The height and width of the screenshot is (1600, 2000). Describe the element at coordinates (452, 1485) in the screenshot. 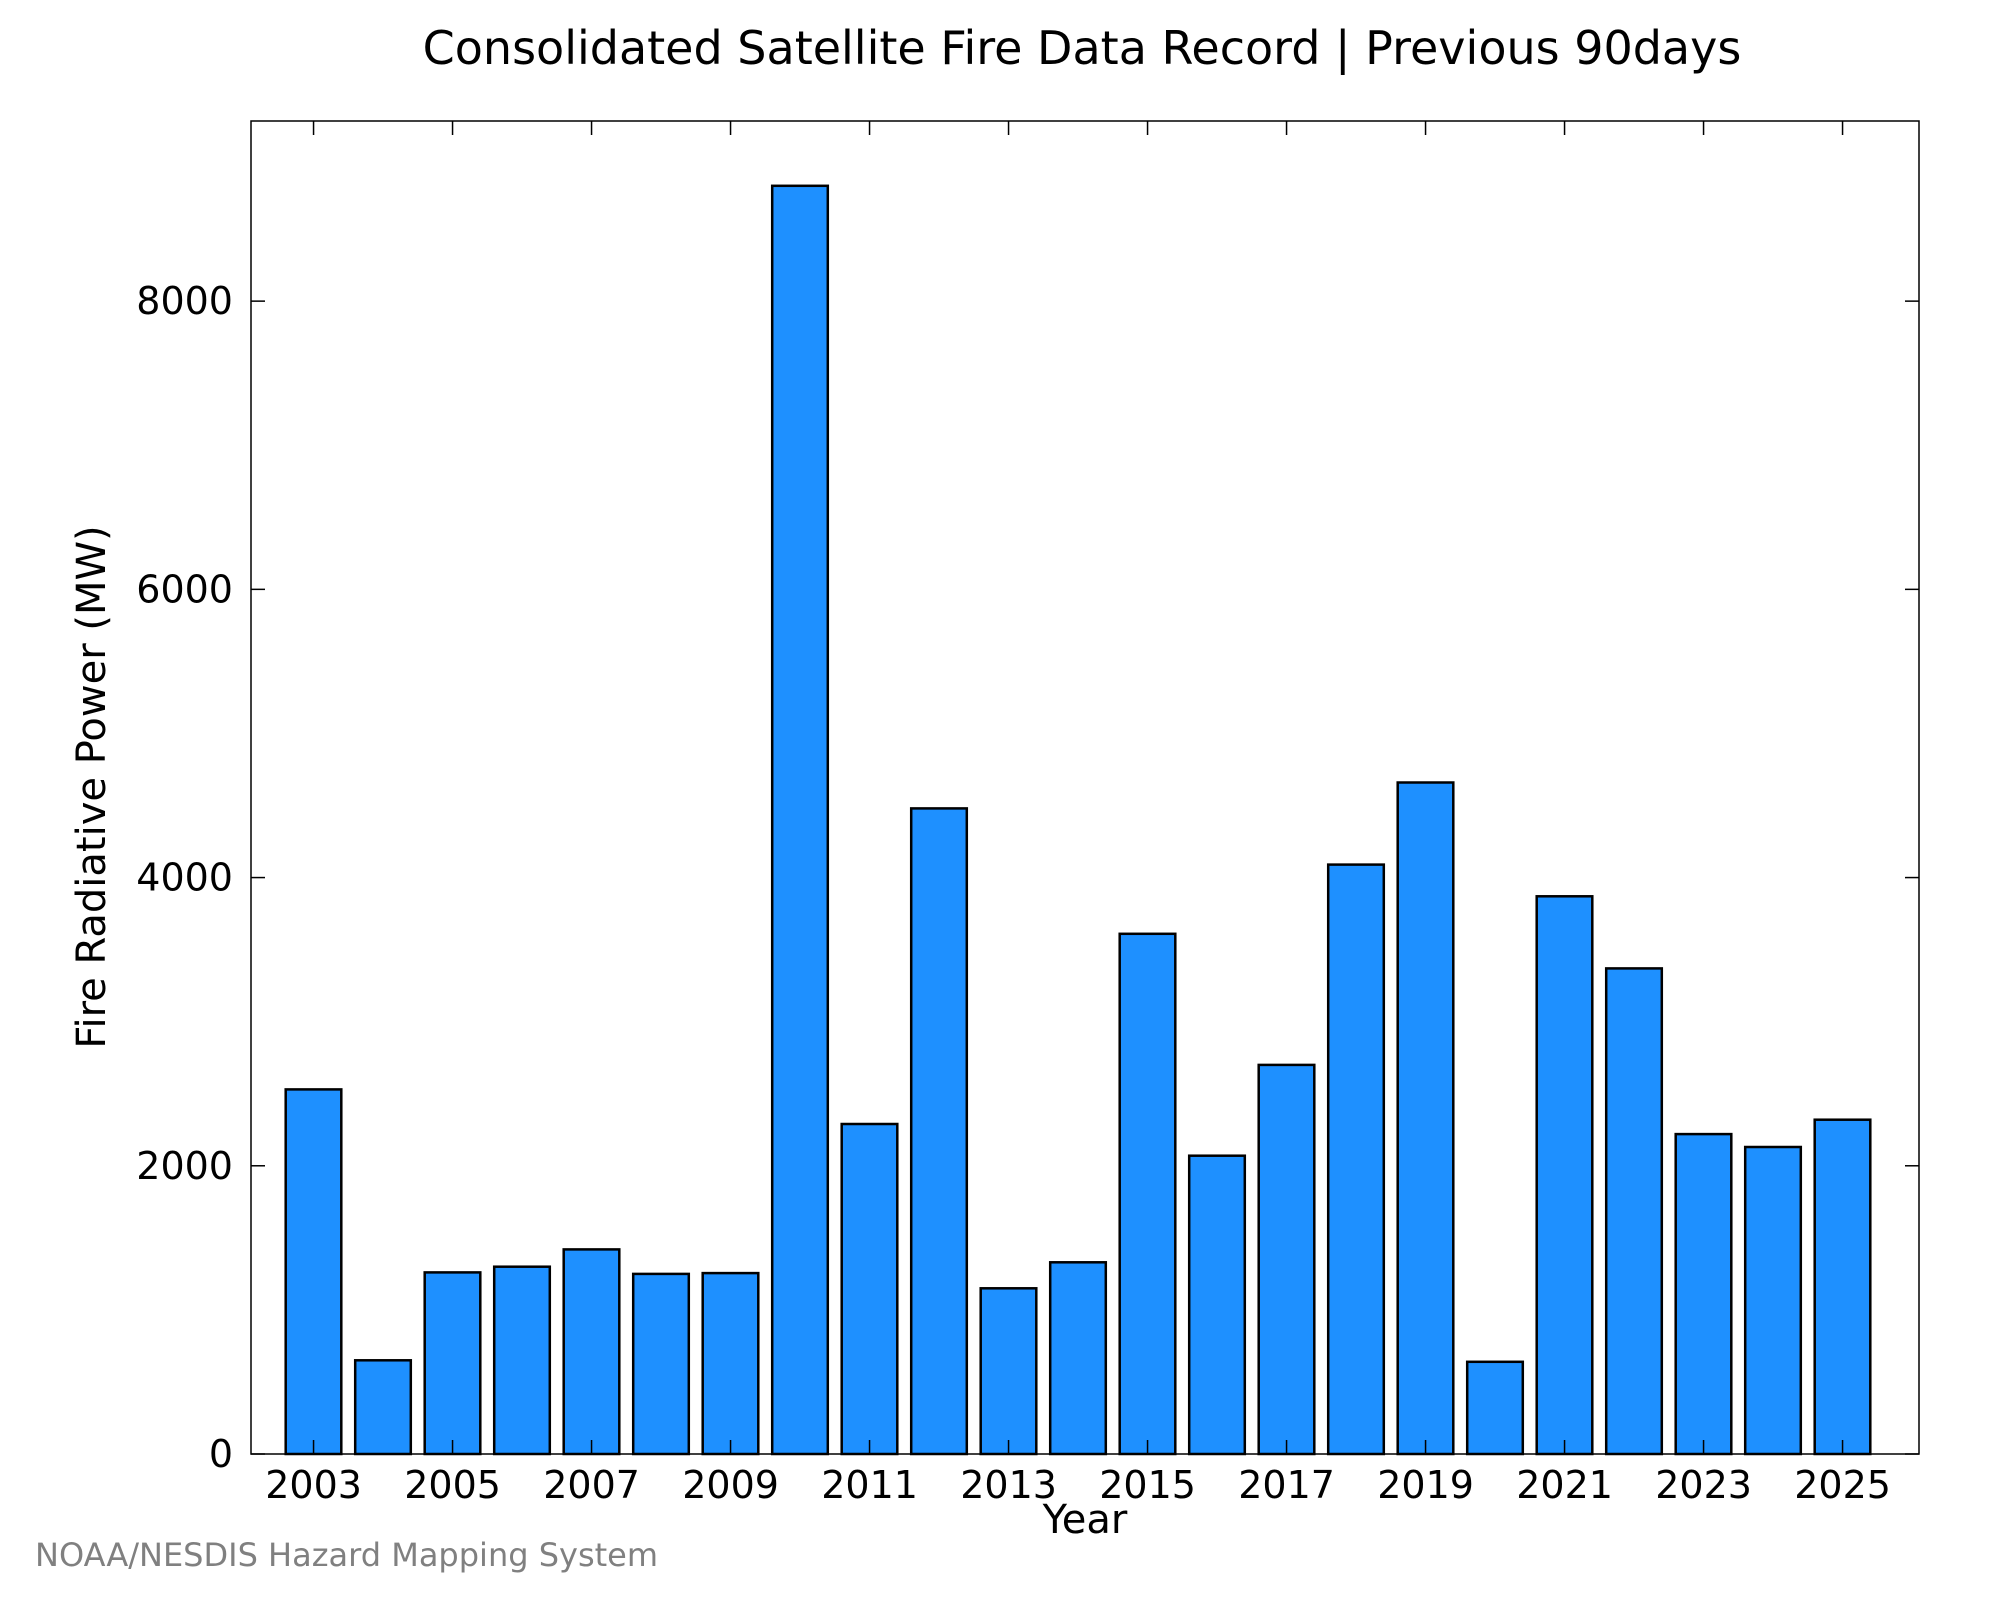

I see `x-tick-label-2005: 2005` at that location.